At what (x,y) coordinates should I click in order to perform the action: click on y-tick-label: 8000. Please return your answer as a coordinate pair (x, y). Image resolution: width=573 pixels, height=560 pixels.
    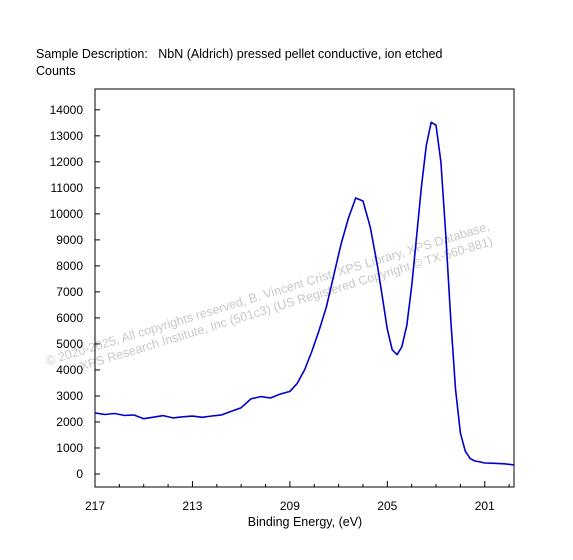
    Looking at the image, I should click on (69, 266).